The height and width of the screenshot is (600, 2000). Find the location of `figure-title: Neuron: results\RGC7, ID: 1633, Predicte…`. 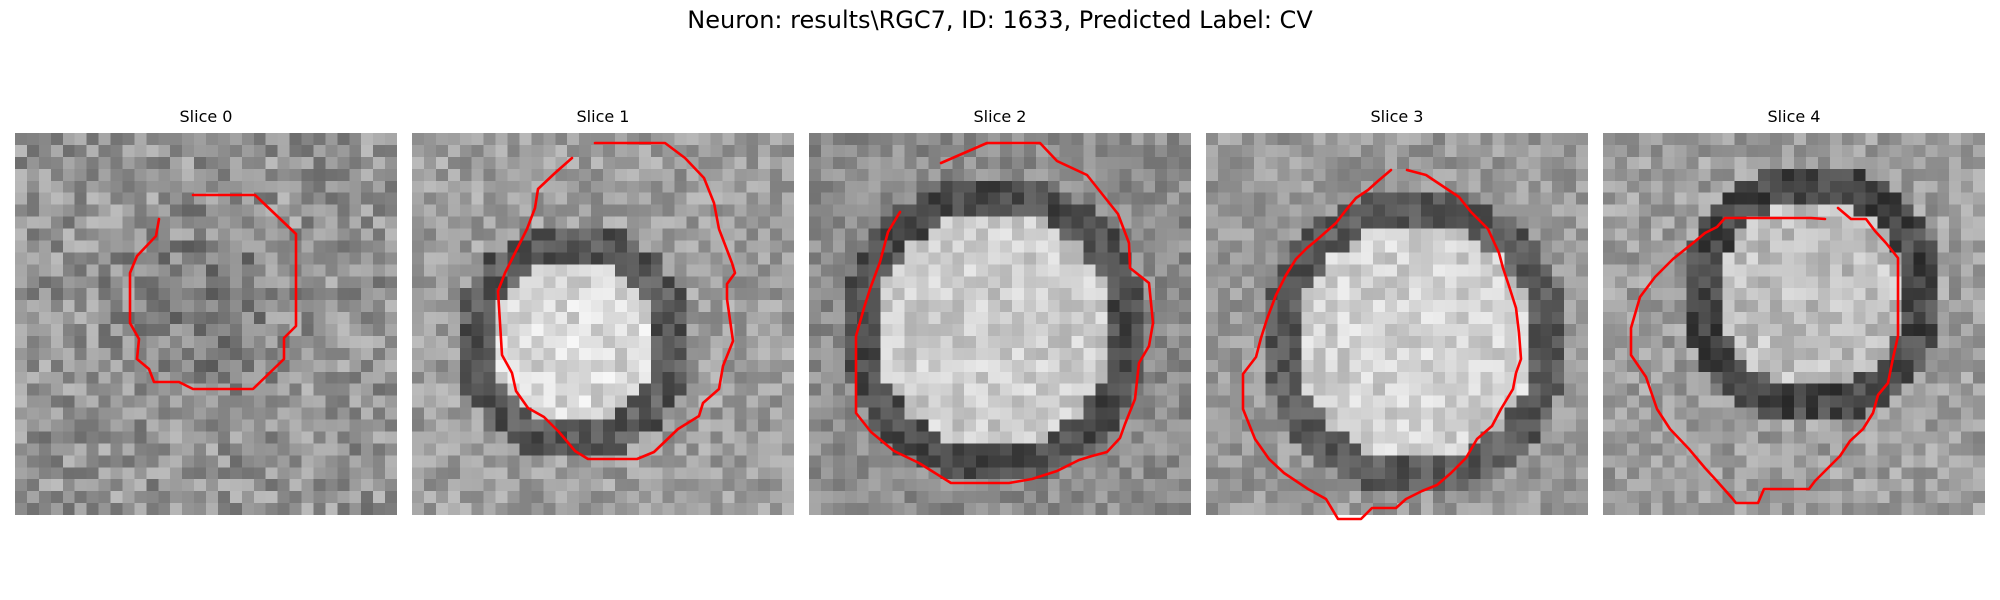

figure-title: Neuron: results\RGC7, ID: 1633, Predicte… is located at coordinates (1000, 20).